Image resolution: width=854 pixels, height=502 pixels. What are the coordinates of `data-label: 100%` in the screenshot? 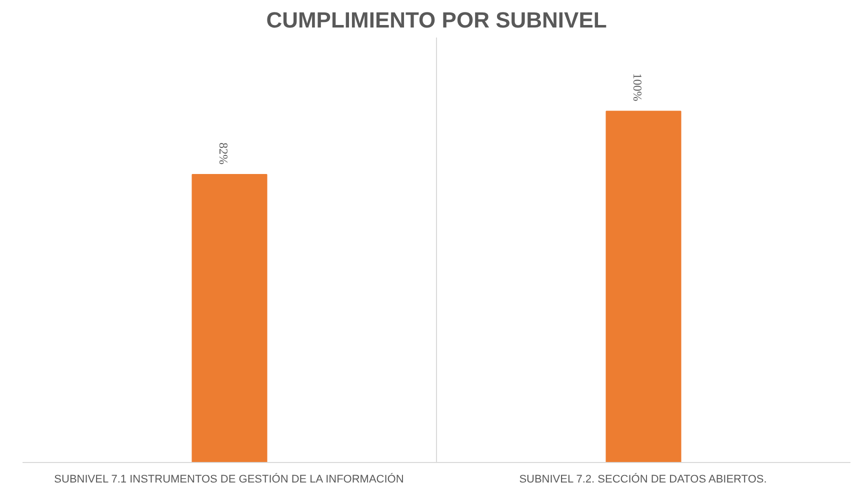 It's located at (637, 87).